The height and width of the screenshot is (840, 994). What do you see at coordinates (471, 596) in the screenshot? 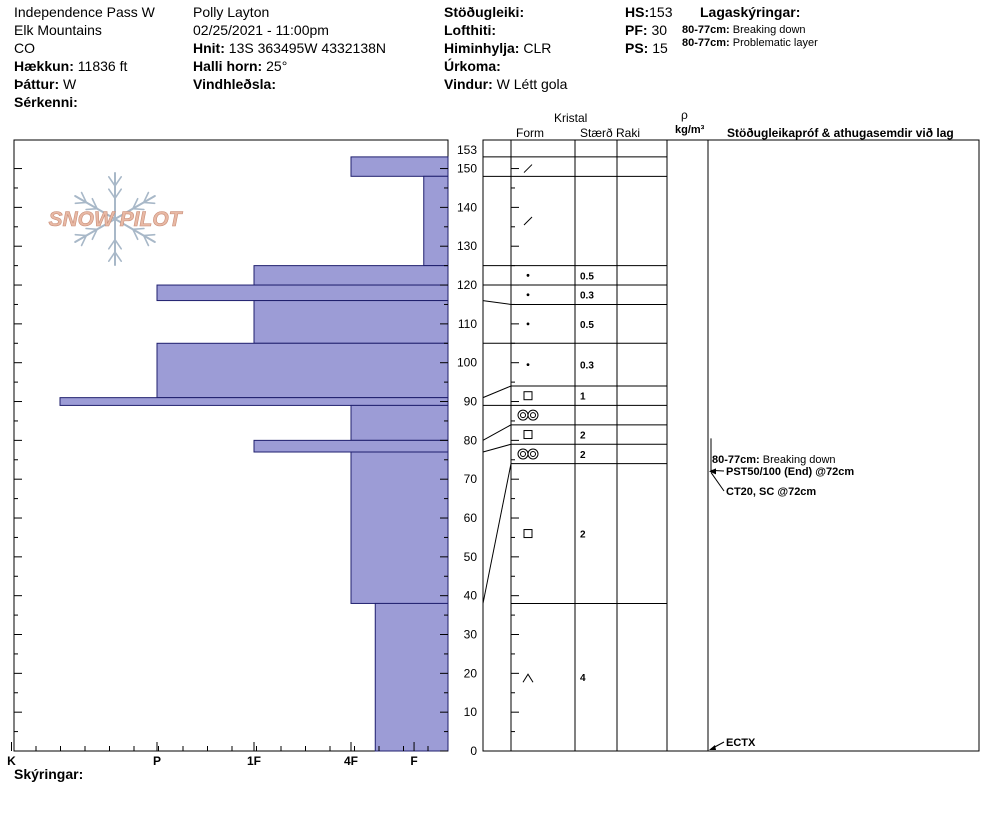
I see `depth-tick-label: 40` at bounding box center [471, 596].